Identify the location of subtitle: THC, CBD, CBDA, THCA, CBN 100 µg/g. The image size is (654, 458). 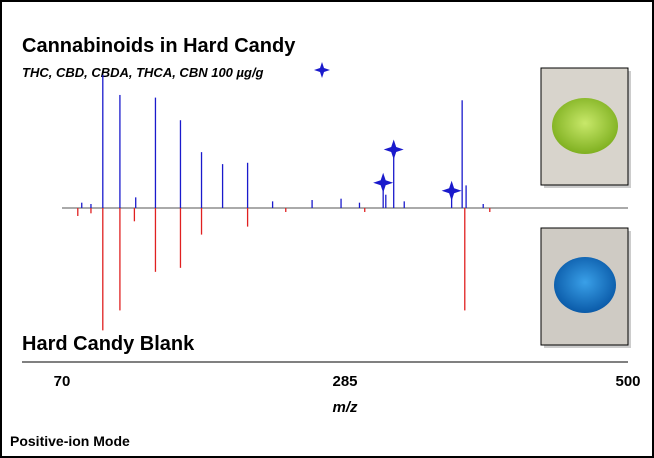
(143, 72).